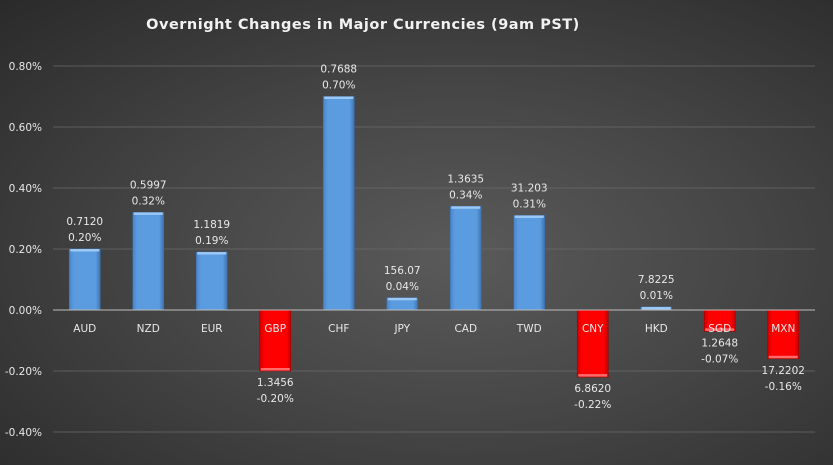  Describe the element at coordinates (212, 329) in the screenshot. I see `category-label: EUR` at that location.